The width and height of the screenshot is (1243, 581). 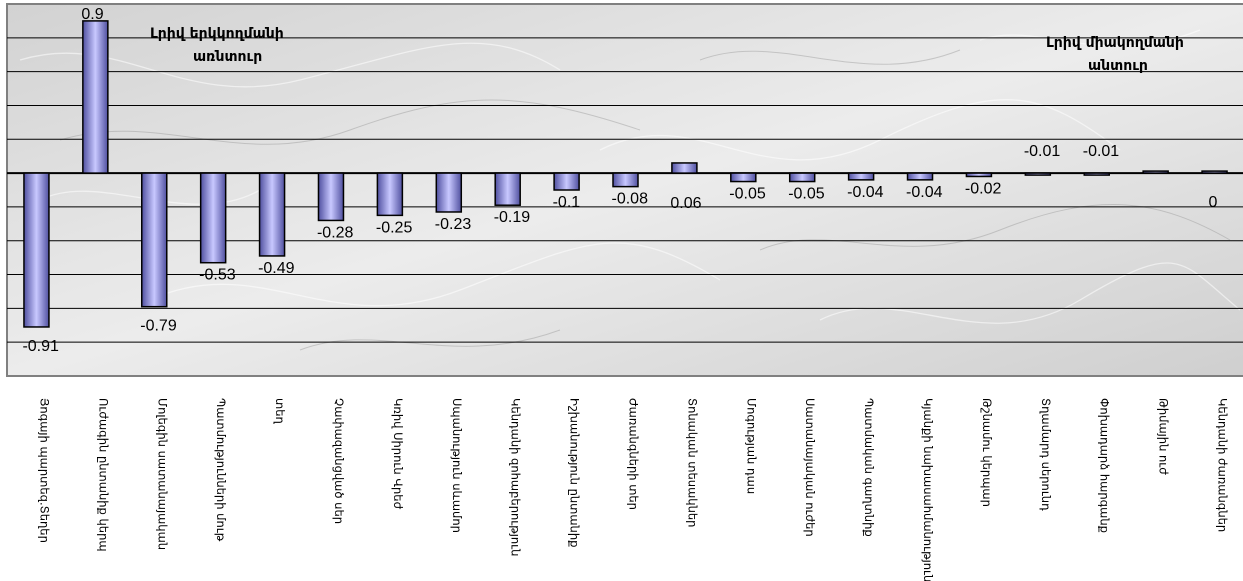 I want to click on value-label-10: -0.1, so click(x=567, y=202).